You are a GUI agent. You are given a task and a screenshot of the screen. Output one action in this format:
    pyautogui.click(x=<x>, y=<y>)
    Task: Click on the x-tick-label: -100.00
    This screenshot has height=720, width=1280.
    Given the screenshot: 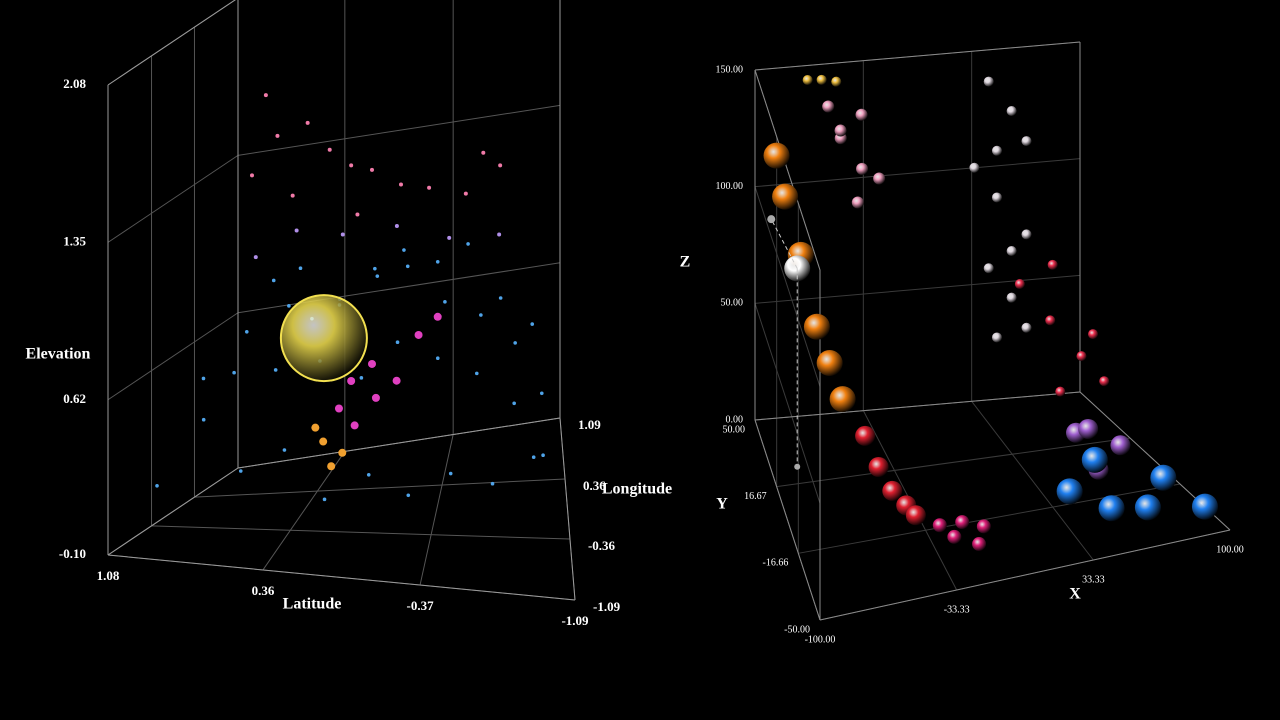 What is the action you would take?
    pyautogui.click(x=820, y=639)
    